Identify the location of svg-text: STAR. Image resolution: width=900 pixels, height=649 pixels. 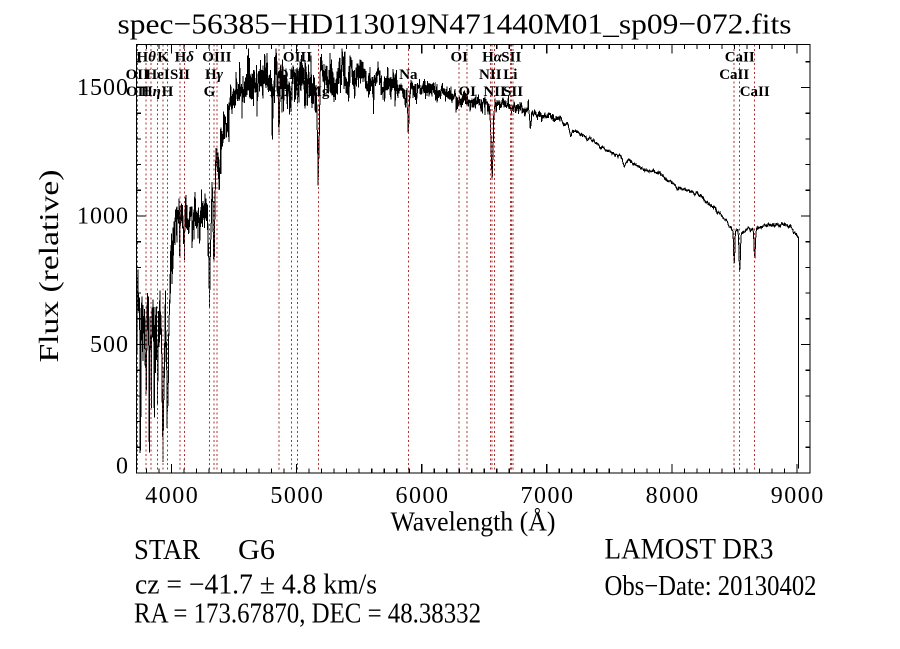
(167, 550).